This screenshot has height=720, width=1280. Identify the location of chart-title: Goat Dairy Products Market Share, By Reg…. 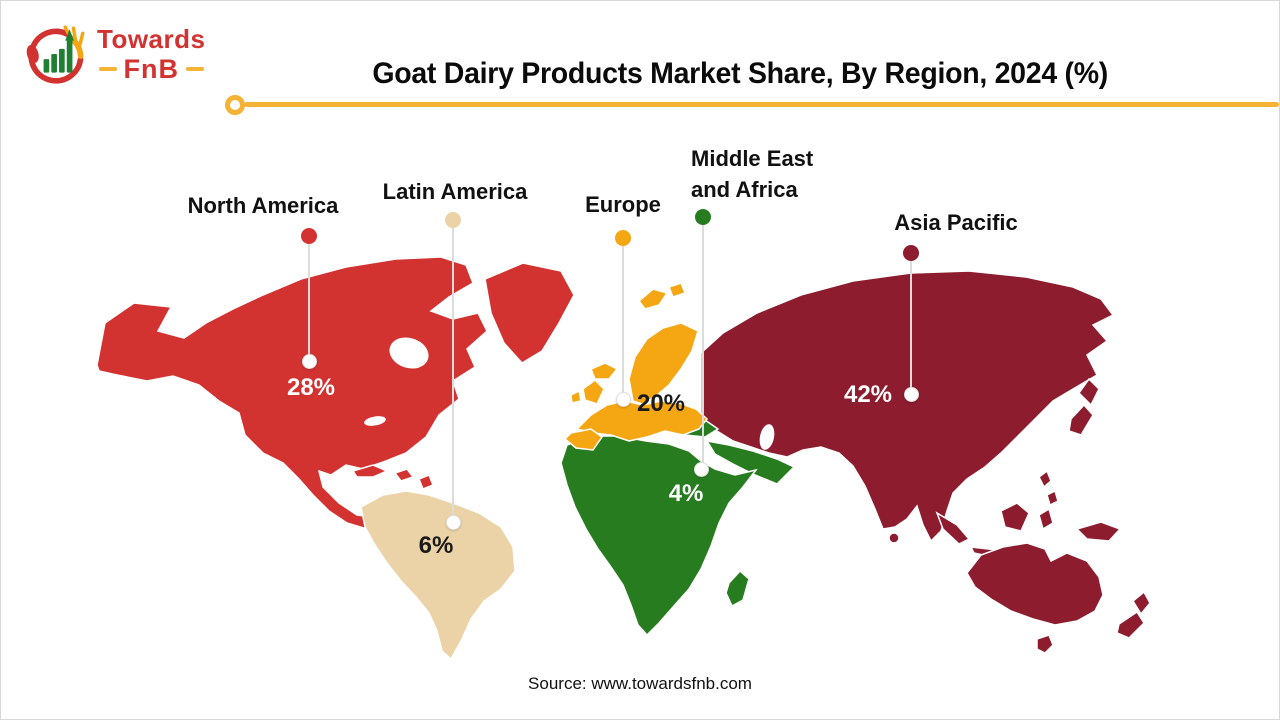
(740, 74).